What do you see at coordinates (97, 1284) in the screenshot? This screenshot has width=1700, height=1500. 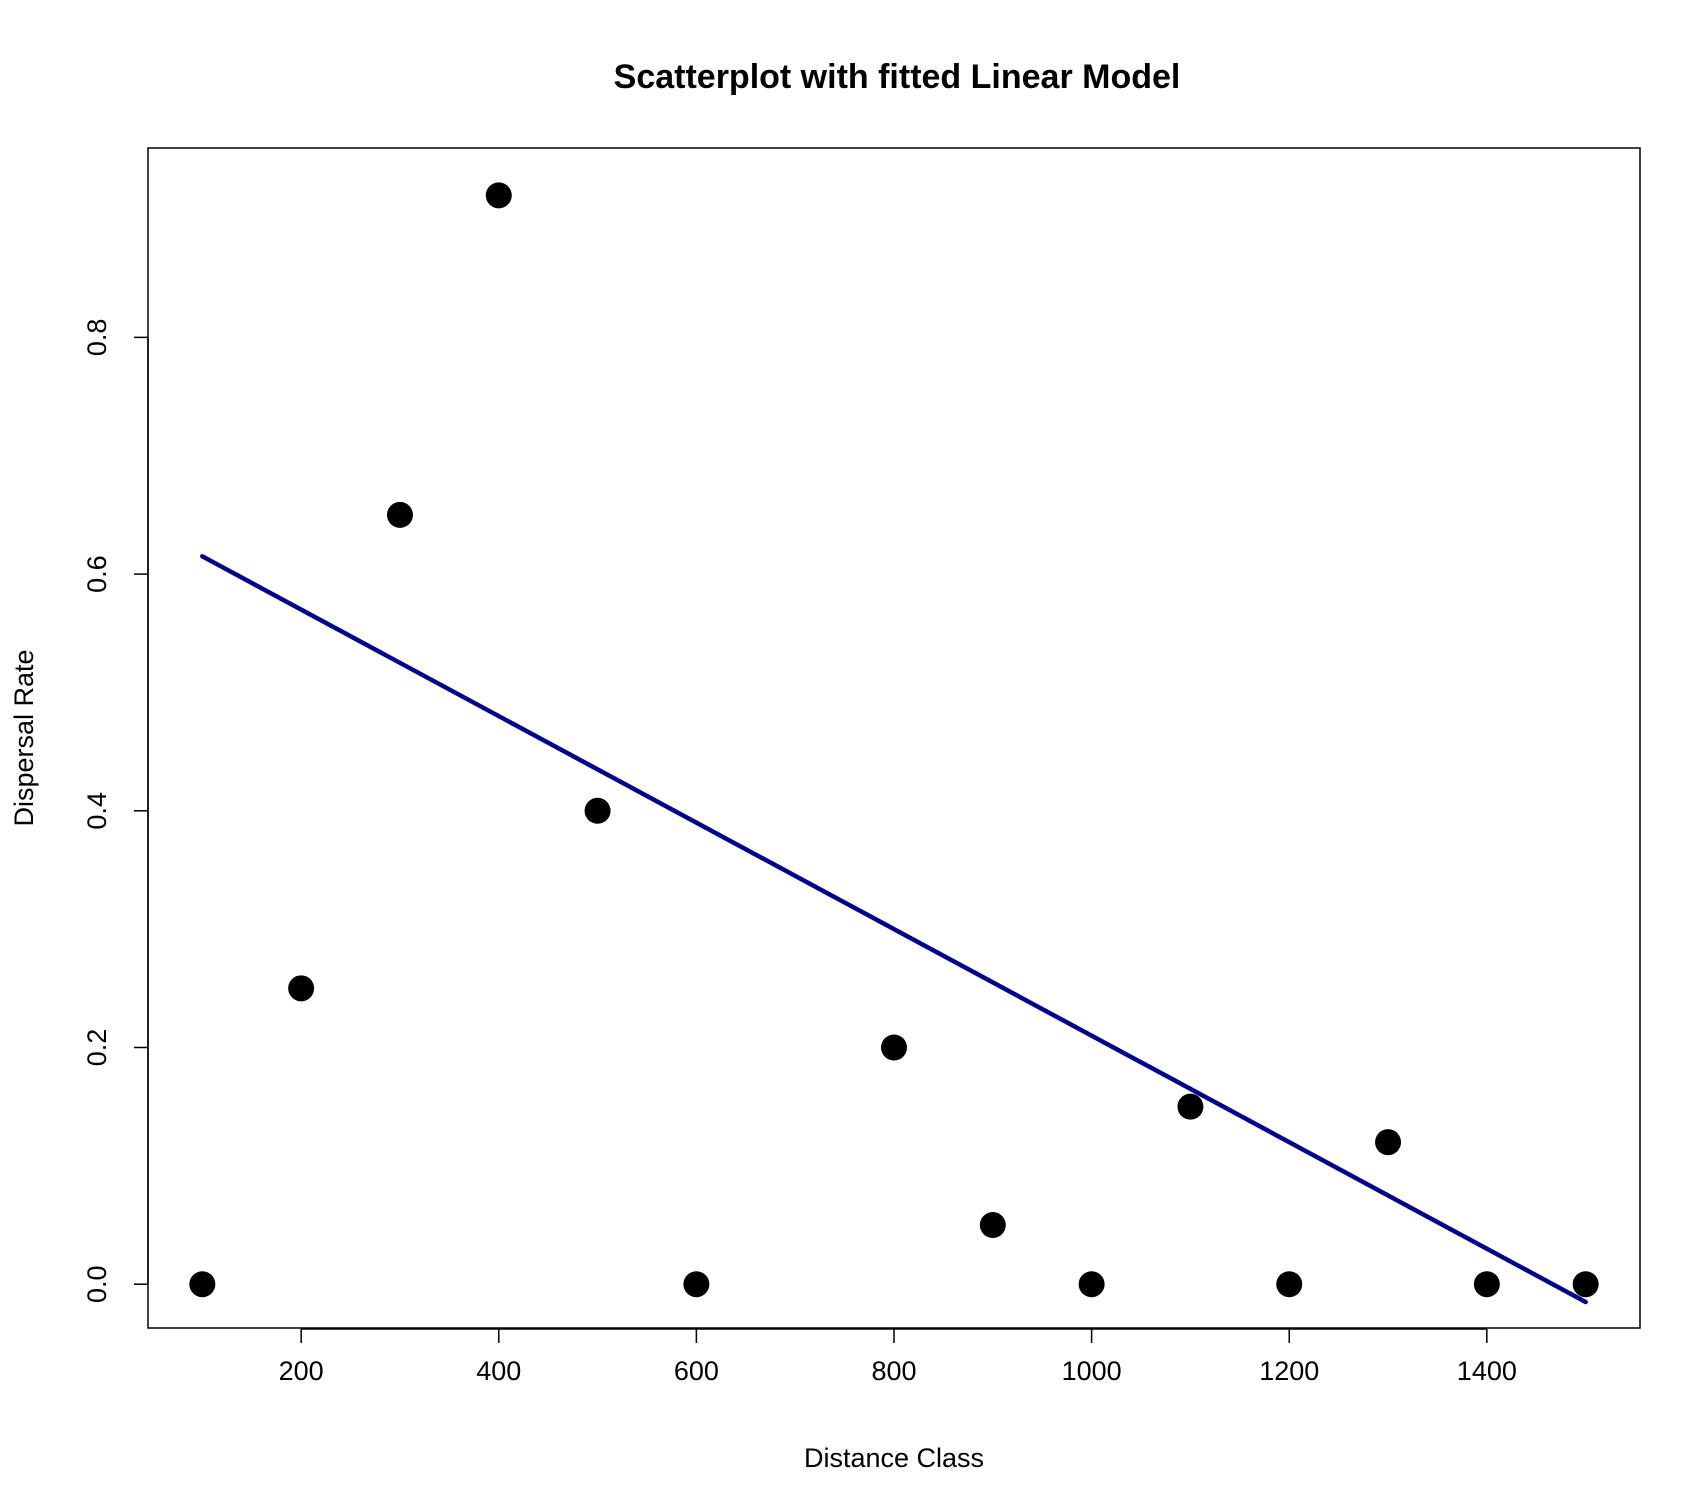 I see `y-tick-label: 0.0` at bounding box center [97, 1284].